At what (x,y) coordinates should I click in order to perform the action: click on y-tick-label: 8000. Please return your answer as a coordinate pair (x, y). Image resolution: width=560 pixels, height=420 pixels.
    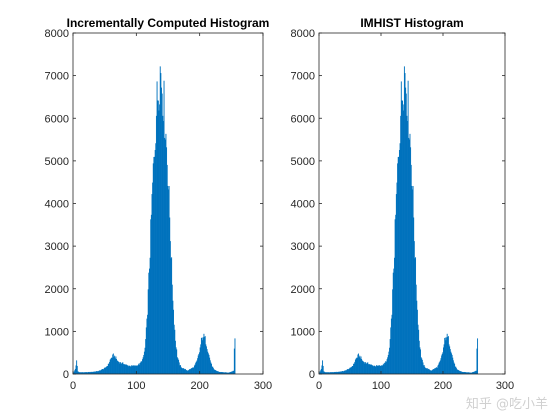
    Looking at the image, I should click on (57, 34).